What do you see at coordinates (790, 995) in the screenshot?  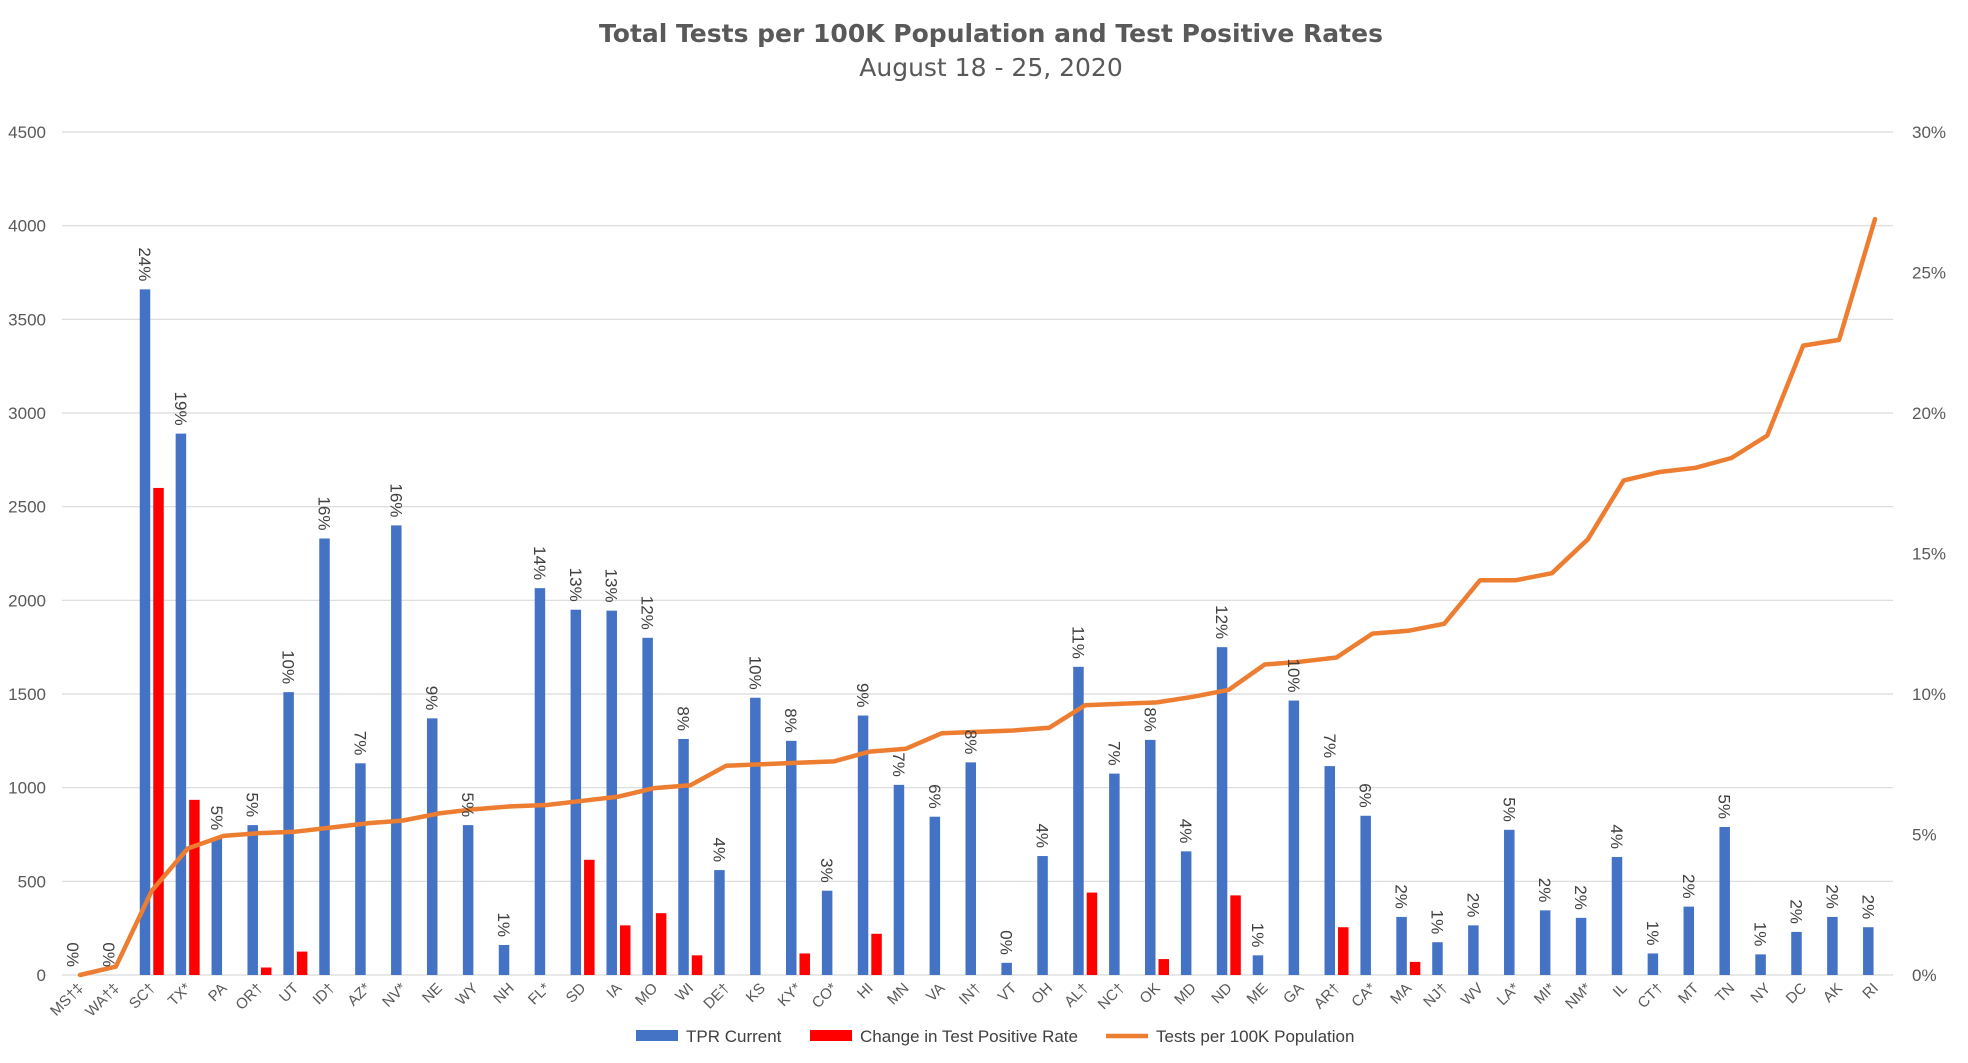 I see `category-label: KY*` at bounding box center [790, 995].